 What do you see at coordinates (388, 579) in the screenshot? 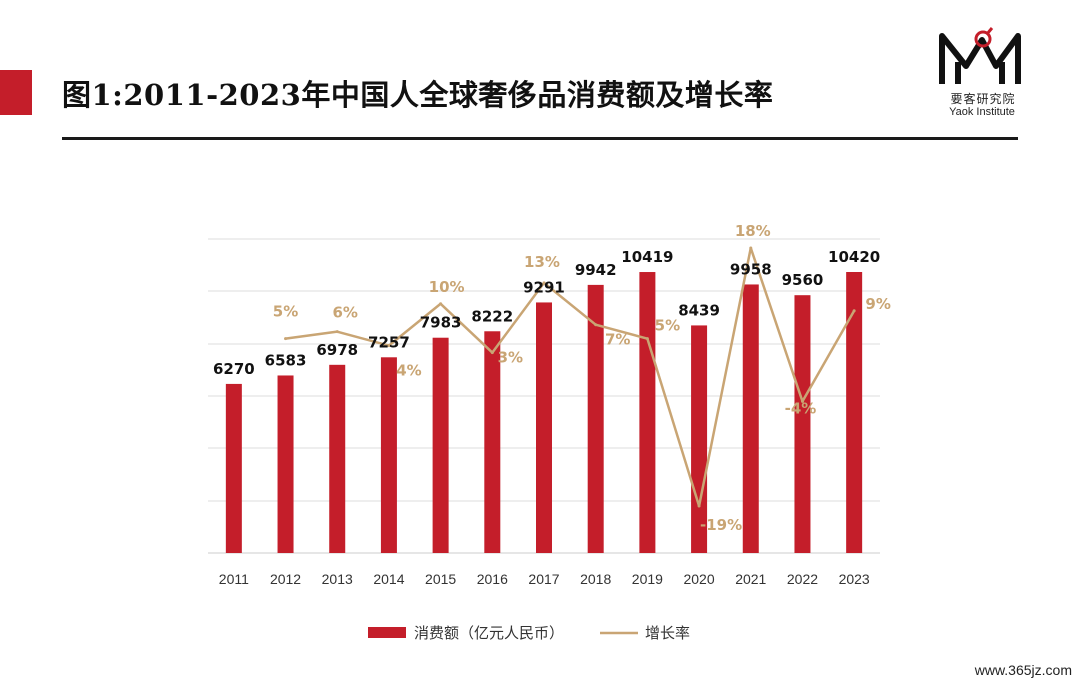
I see `x-tick-label: 2014` at bounding box center [388, 579].